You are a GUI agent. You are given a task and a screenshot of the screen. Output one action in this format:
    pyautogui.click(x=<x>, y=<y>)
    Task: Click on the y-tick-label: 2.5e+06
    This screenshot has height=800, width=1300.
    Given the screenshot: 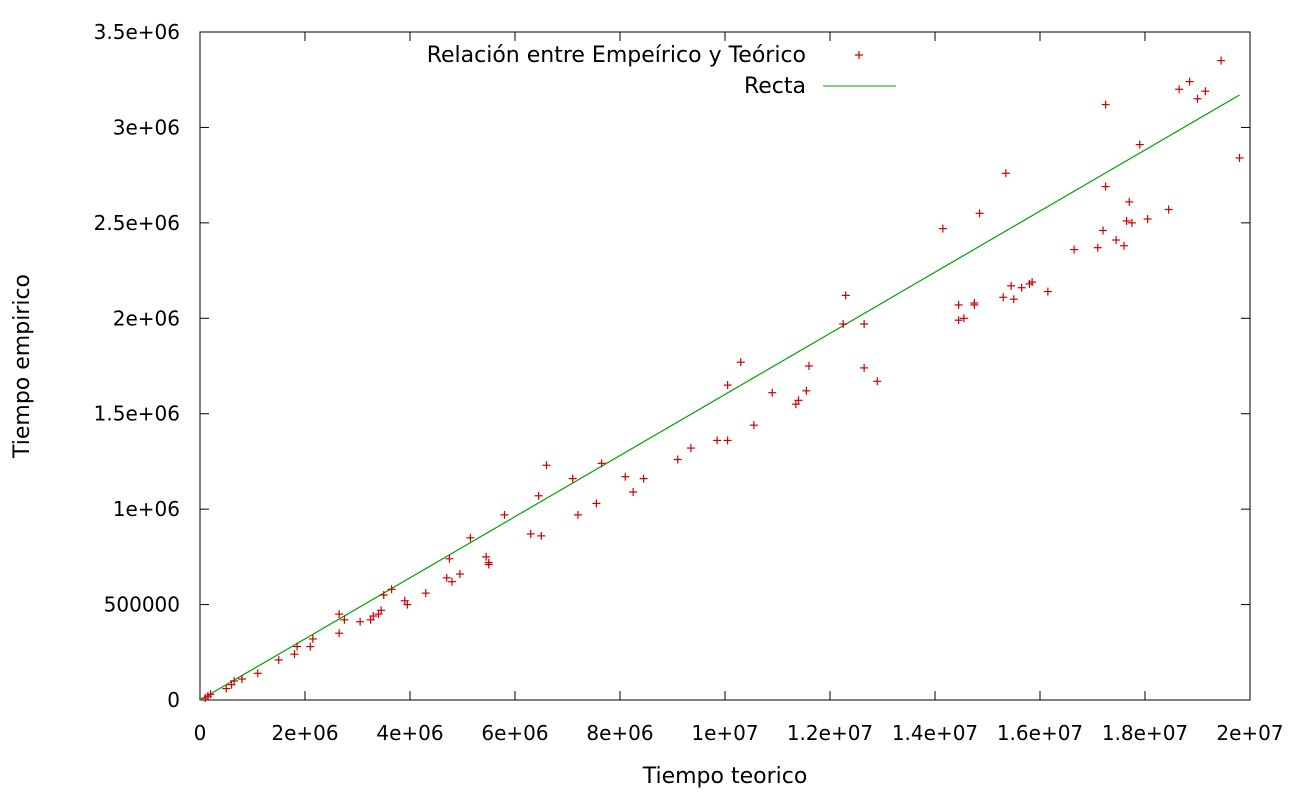 What is the action you would take?
    pyautogui.click(x=137, y=223)
    